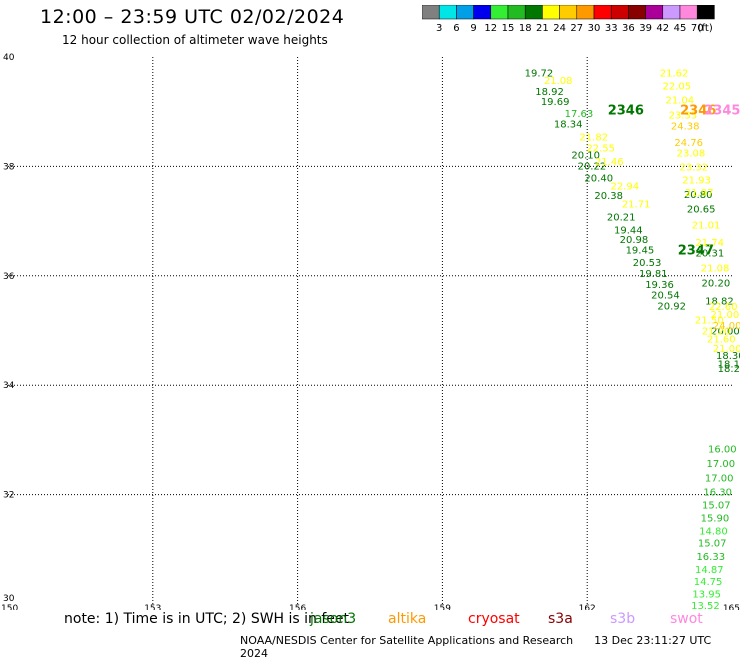 This screenshot has width=740, height=660. Describe the element at coordinates (697, 28) in the screenshot. I see `colorbar-tick-label: 70` at that location.